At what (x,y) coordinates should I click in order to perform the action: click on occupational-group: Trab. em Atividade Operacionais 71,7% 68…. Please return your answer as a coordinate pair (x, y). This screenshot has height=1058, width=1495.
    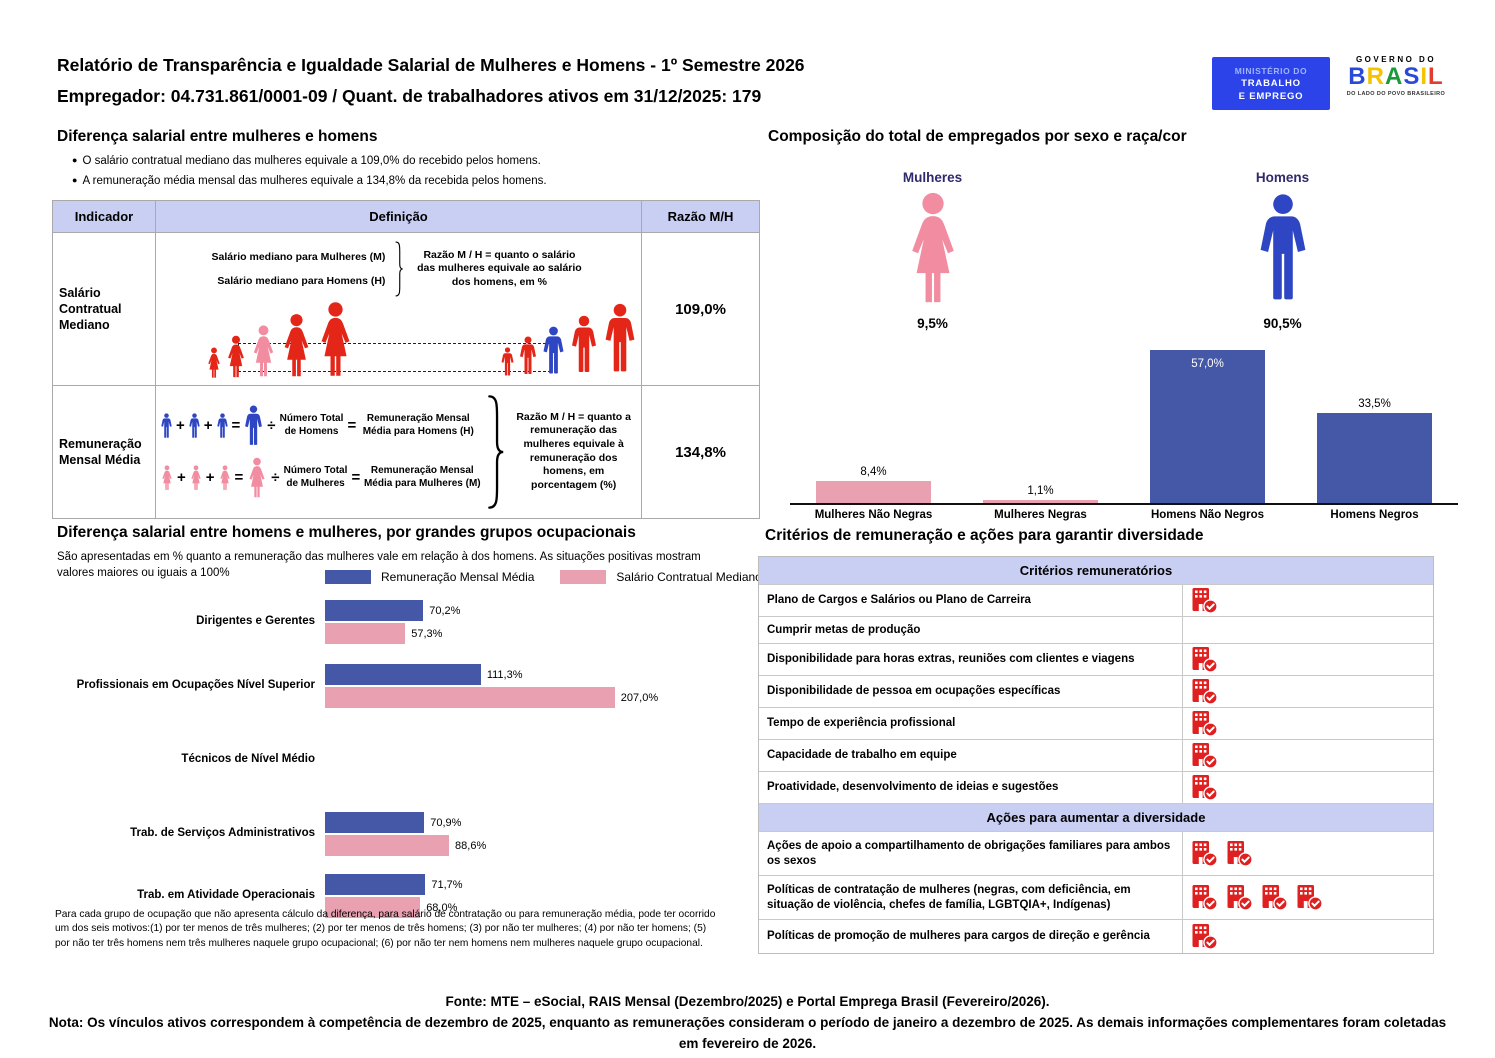
    Looking at the image, I should click on (407, 896).